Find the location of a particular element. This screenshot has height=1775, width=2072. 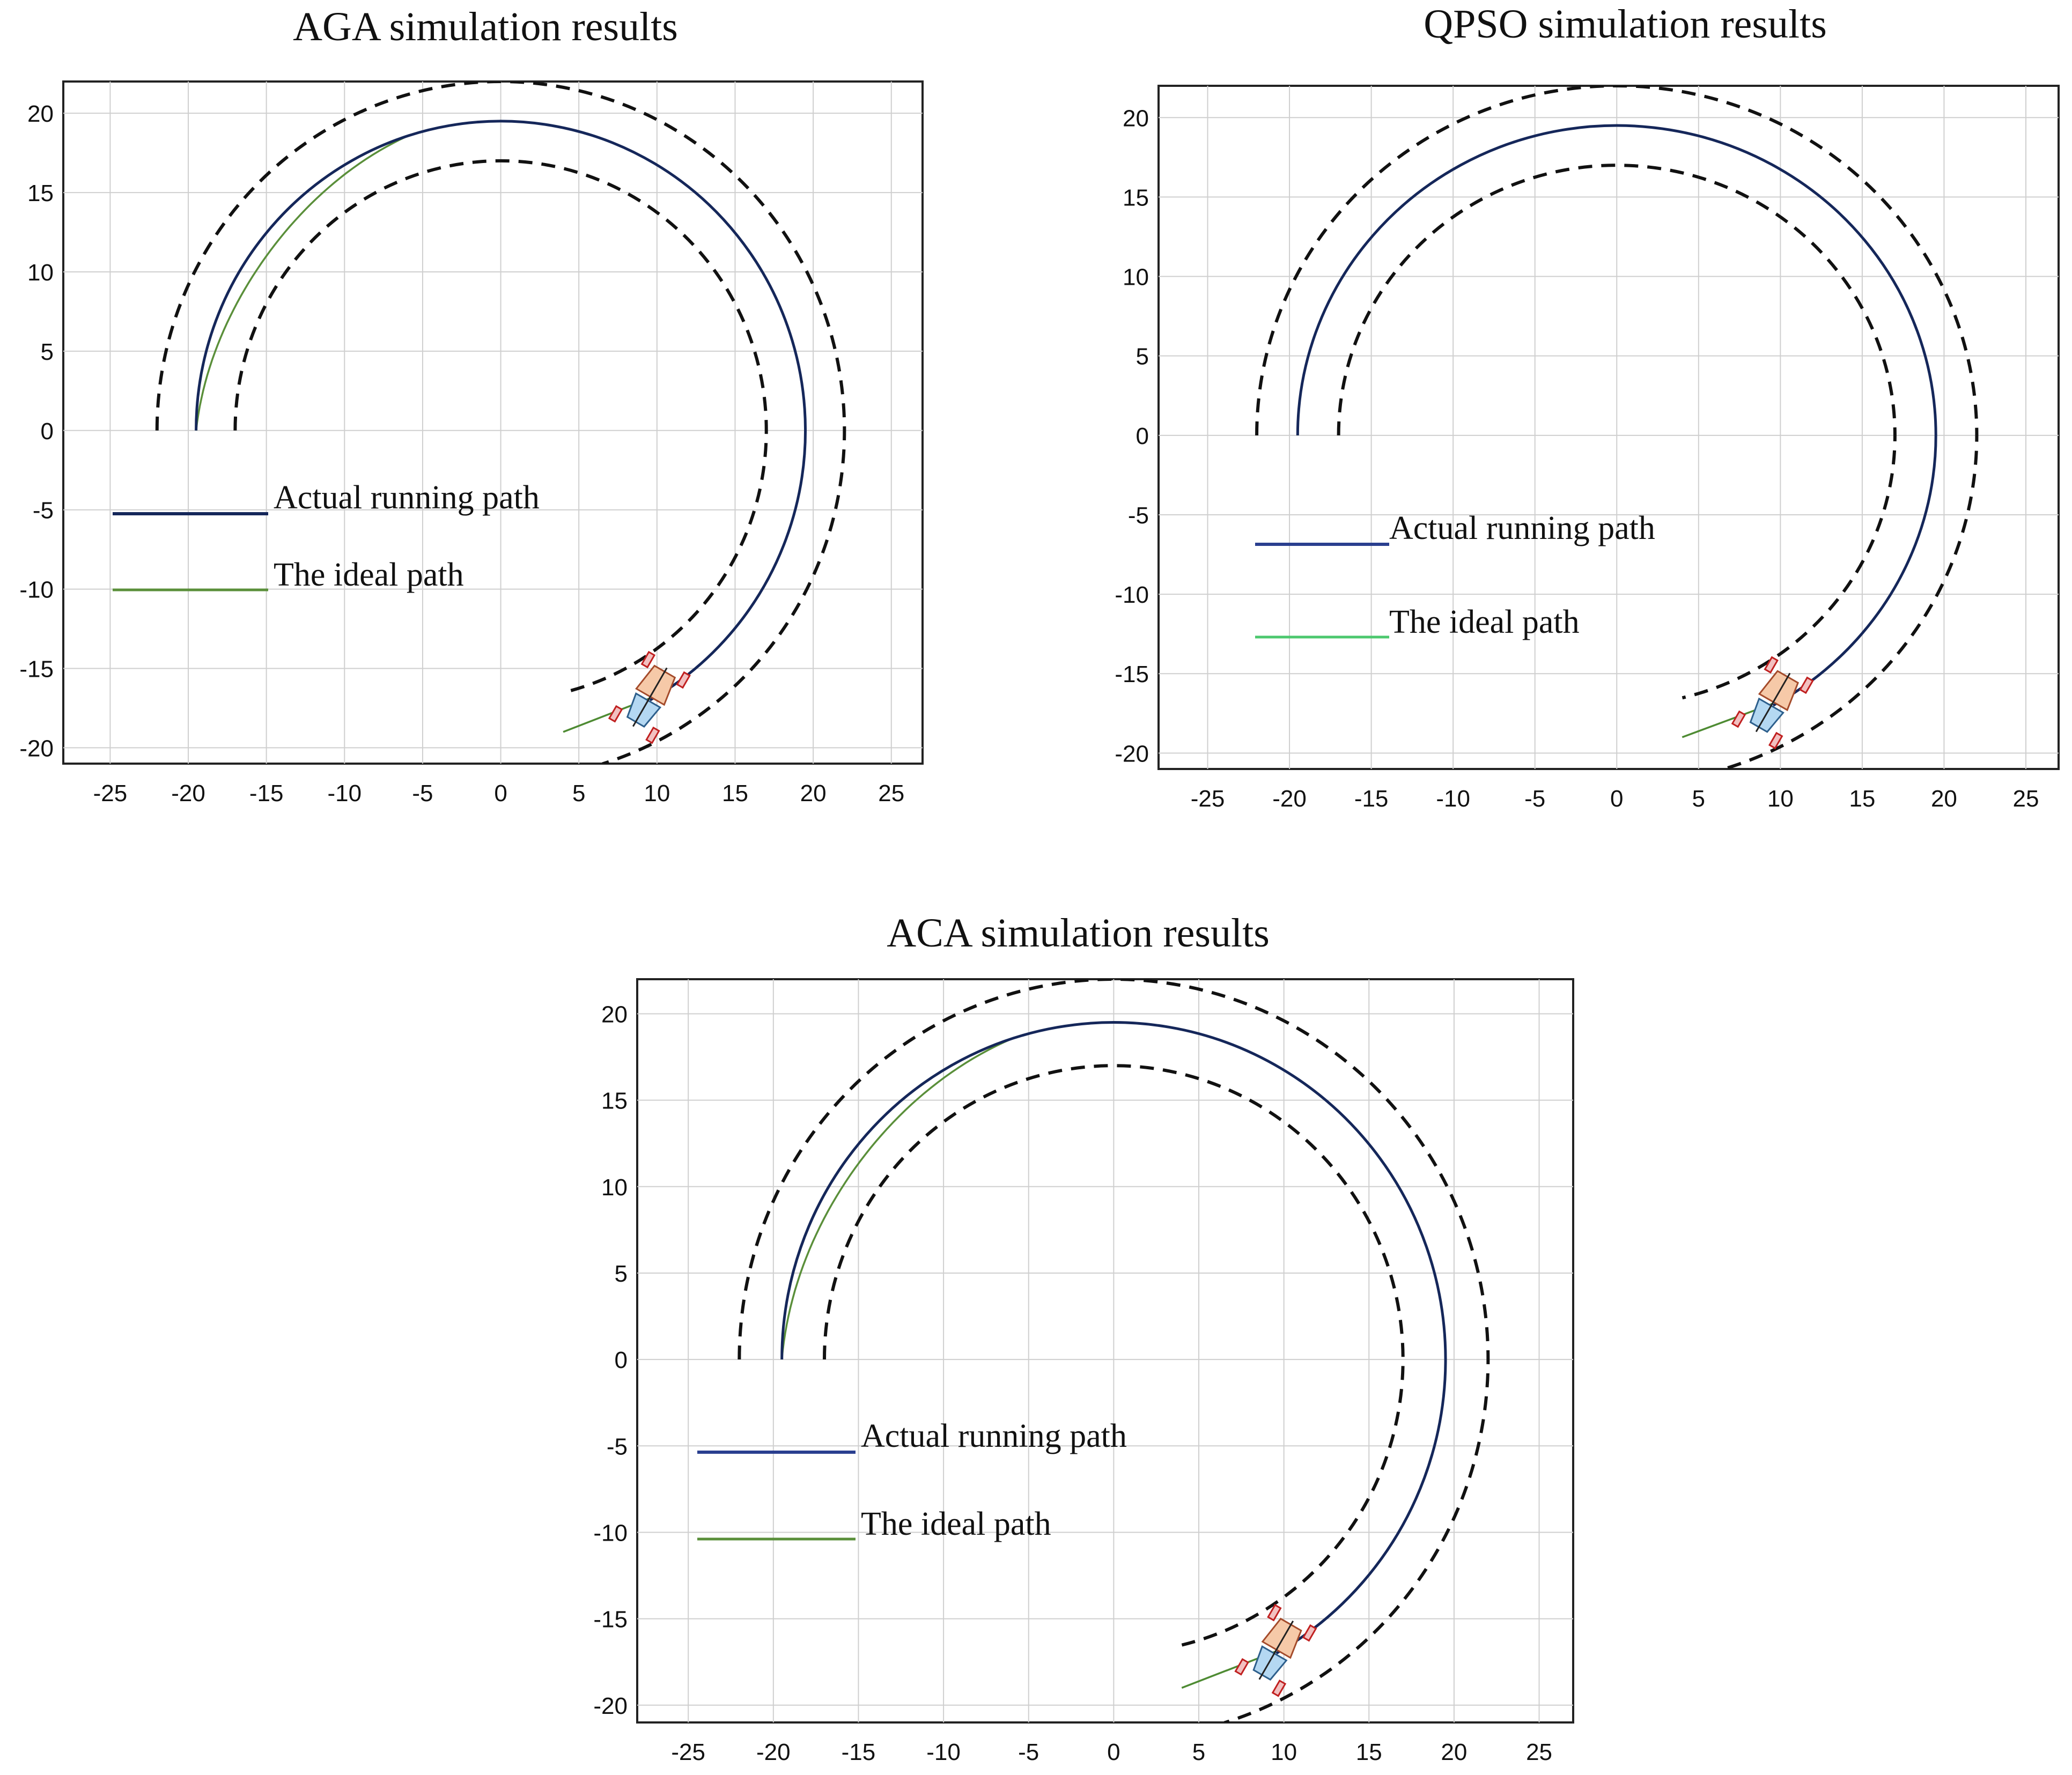

chart-title: ACA simulation results is located at coordinates (1078, 933).